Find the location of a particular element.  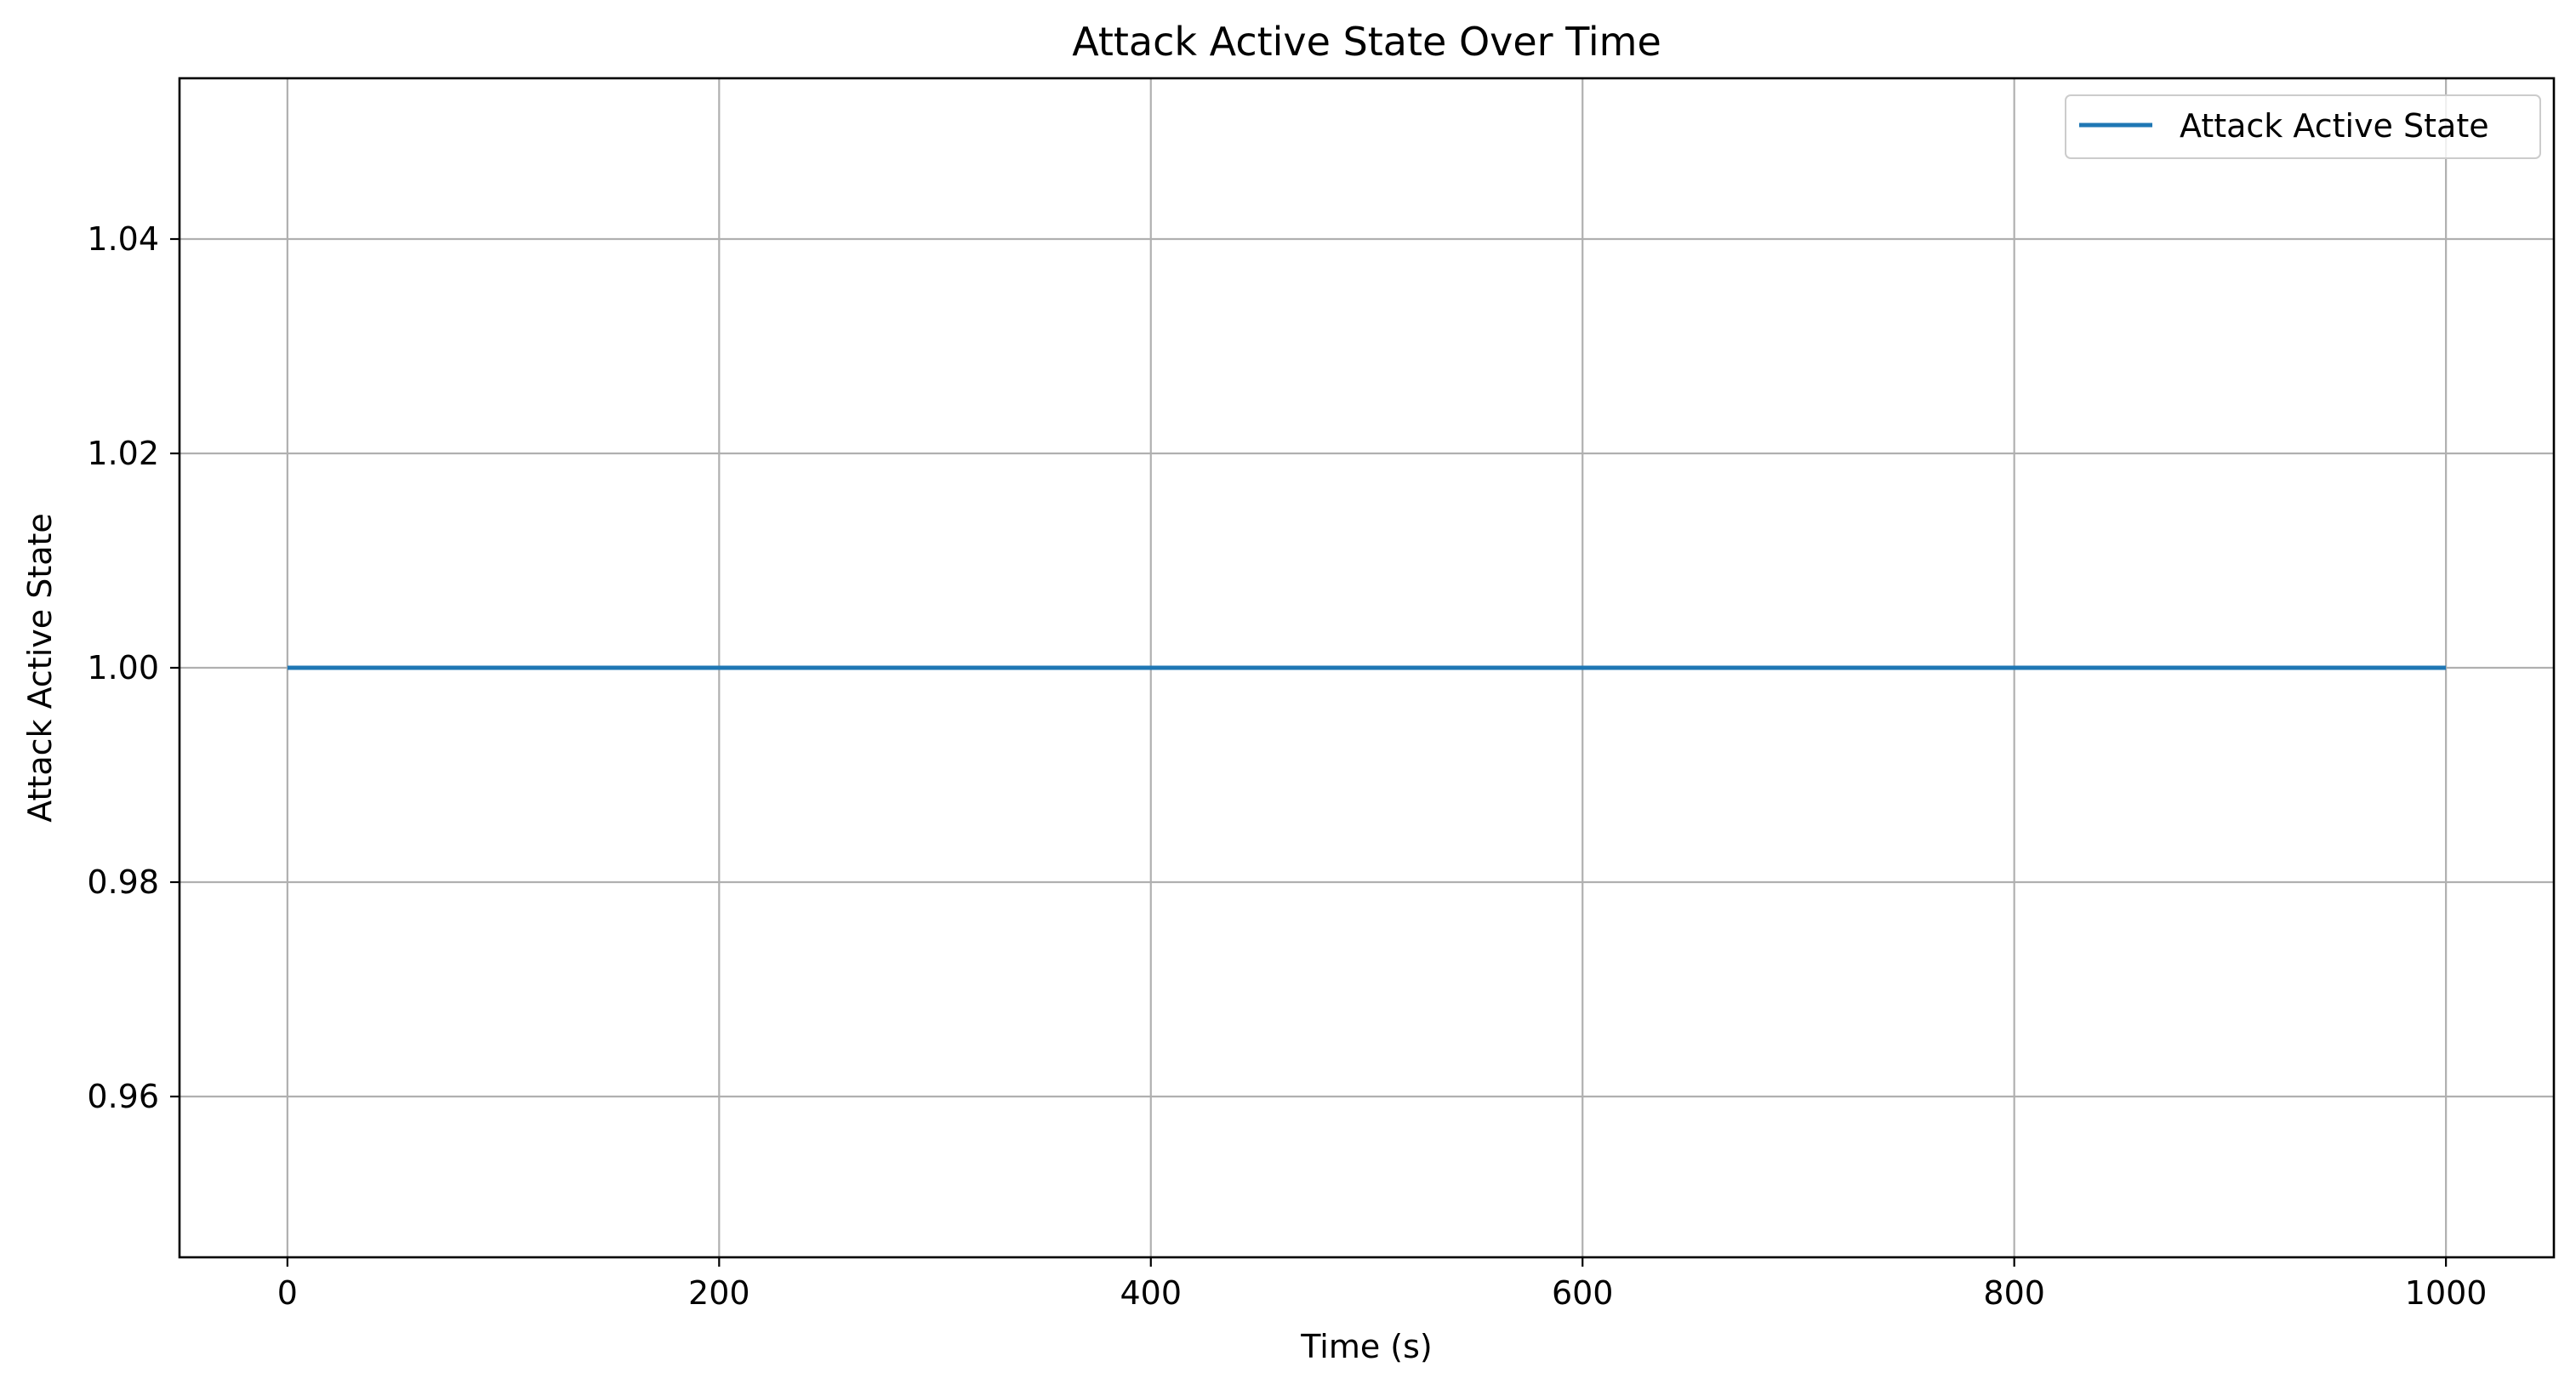

y-tick-label: 0.96 is located at coordinates (123, 1096).